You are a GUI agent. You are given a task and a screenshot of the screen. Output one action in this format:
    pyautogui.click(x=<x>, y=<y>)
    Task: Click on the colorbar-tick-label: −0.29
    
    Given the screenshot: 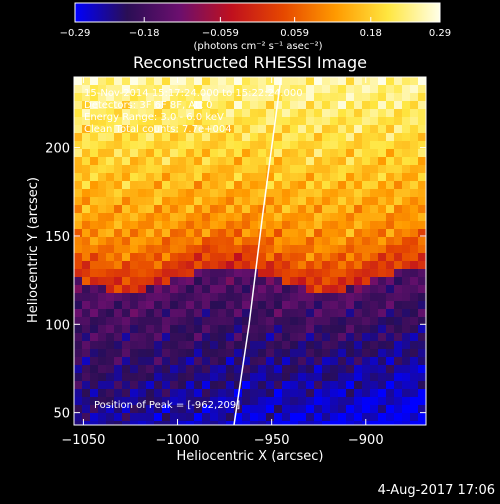 What is the action you would take?
    pyautogui.click(x=75, y=33)
    